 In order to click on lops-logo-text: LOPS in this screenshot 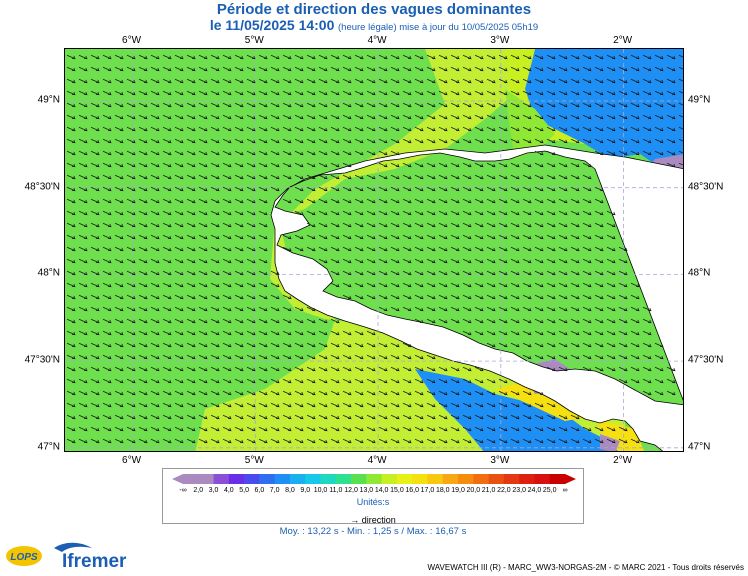, I will do `click(24, 557)`.